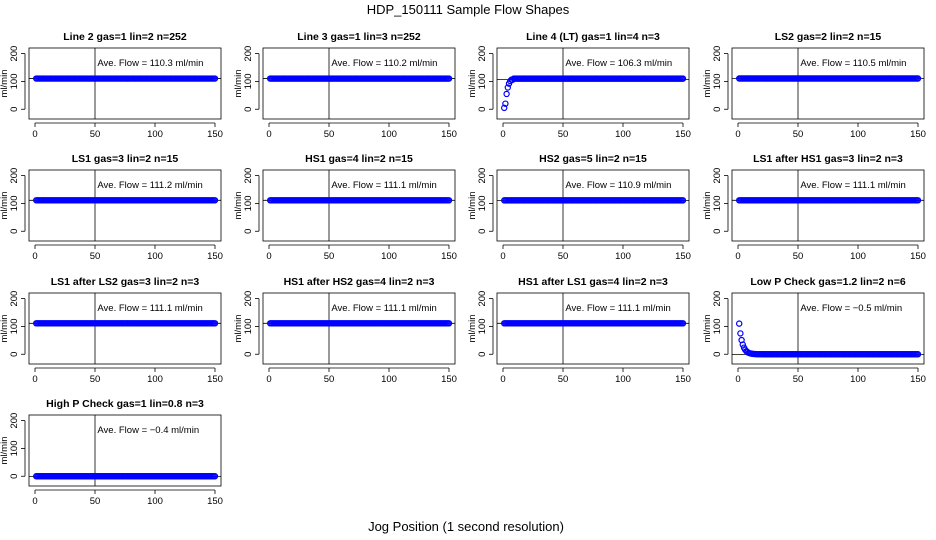  I want to click on panel-title: HS1 gas=4 lin=2 n=15, so click(359, 159).